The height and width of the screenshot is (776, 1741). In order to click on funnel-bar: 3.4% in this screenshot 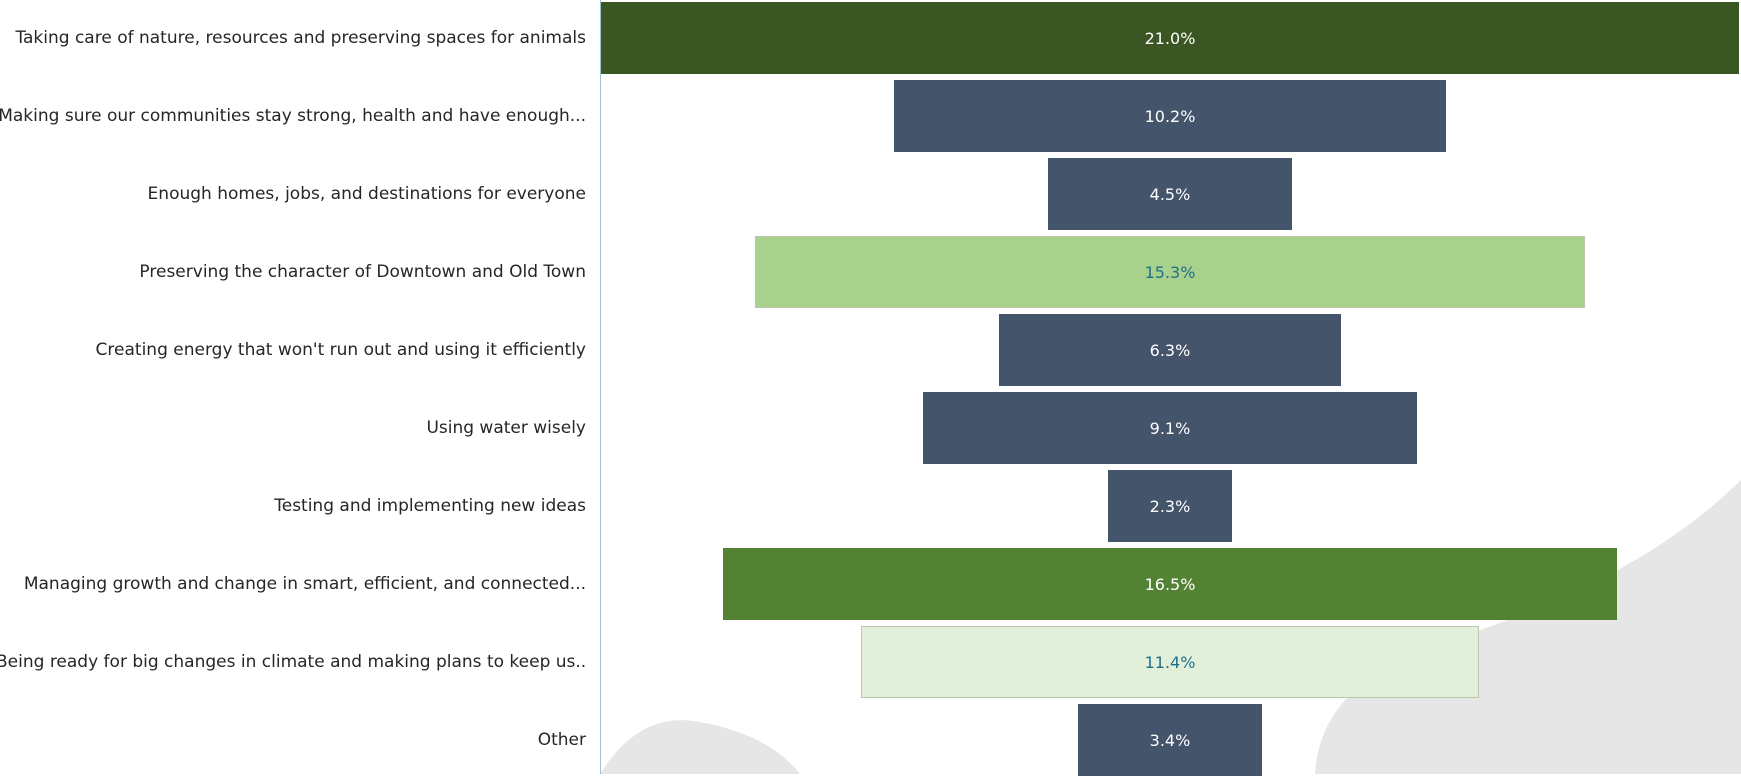, I will do `click(1170, 740)`.